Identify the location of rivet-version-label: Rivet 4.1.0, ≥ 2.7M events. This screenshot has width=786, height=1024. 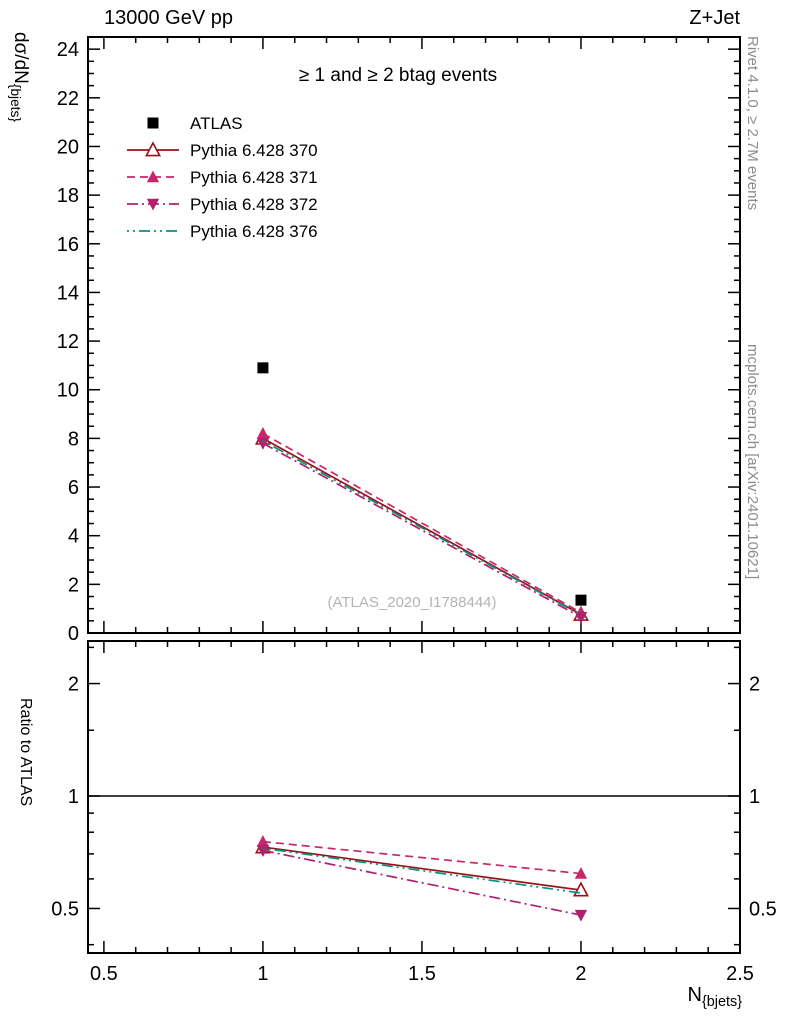
(752, 123).